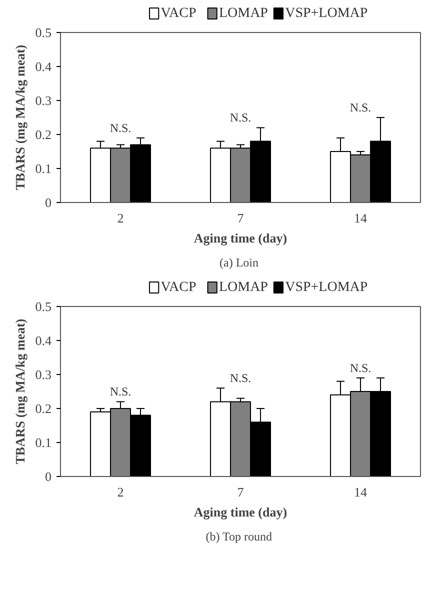  What do you see at coordinates (239, 263) in the screenshot?
I see `text: (a) Loin` at bounding box center [239, 263].